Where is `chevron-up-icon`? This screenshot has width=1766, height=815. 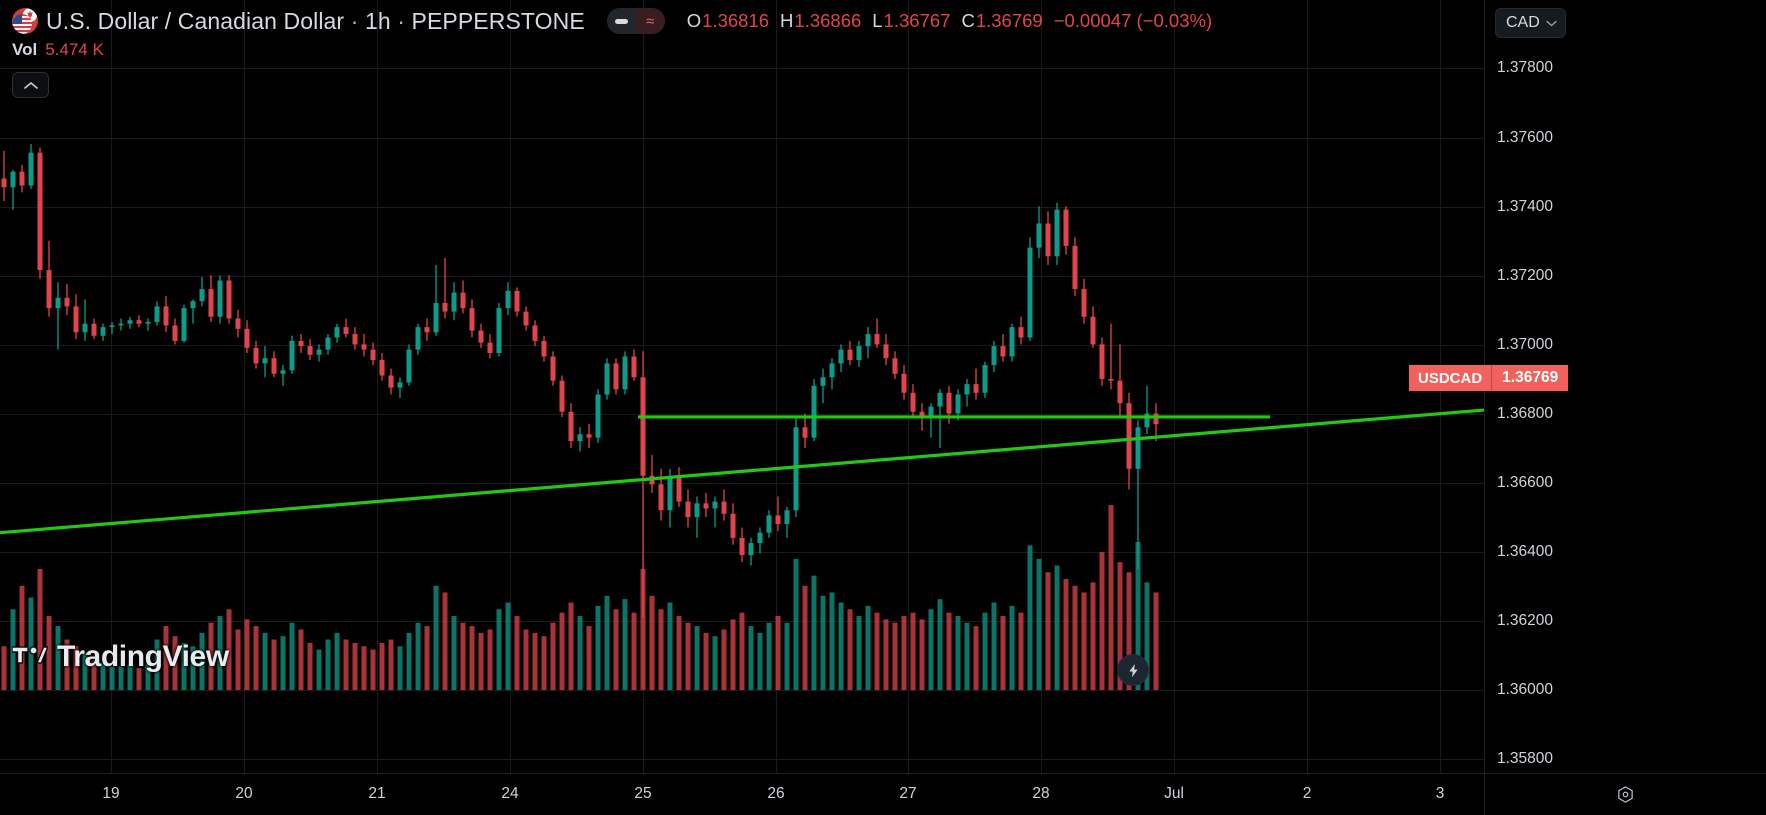 chevron-up-icon is located at coordinates (30, 85).